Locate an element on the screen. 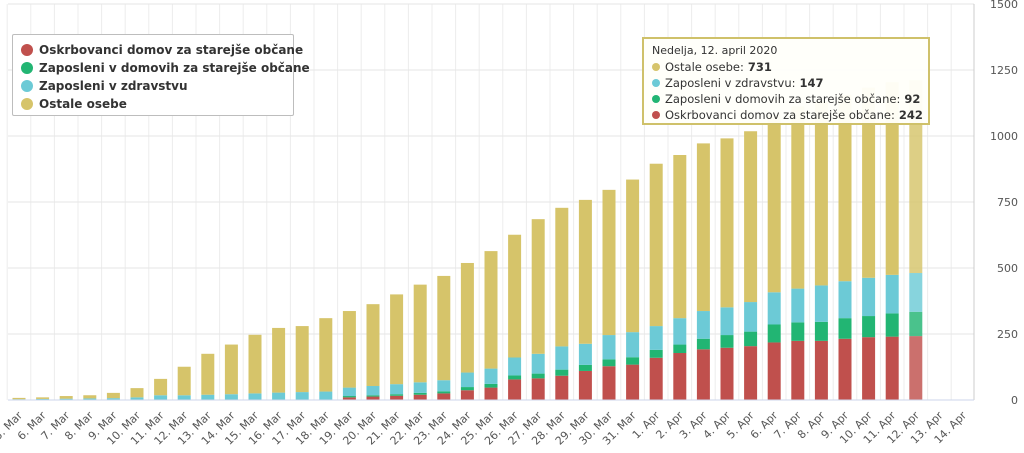  tooltip-row-value: 731 is located at coordinates (759, 67).